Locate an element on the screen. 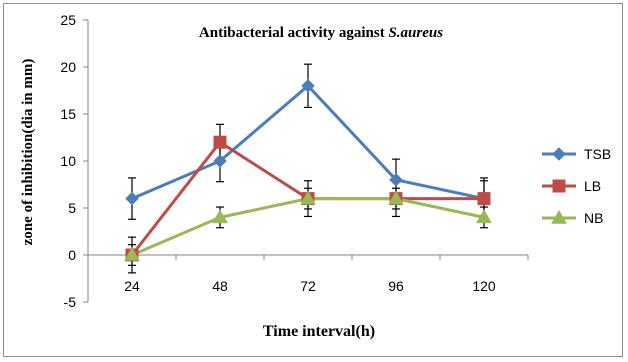  y-tick-label: 20 is located at coordinates (68, 67).